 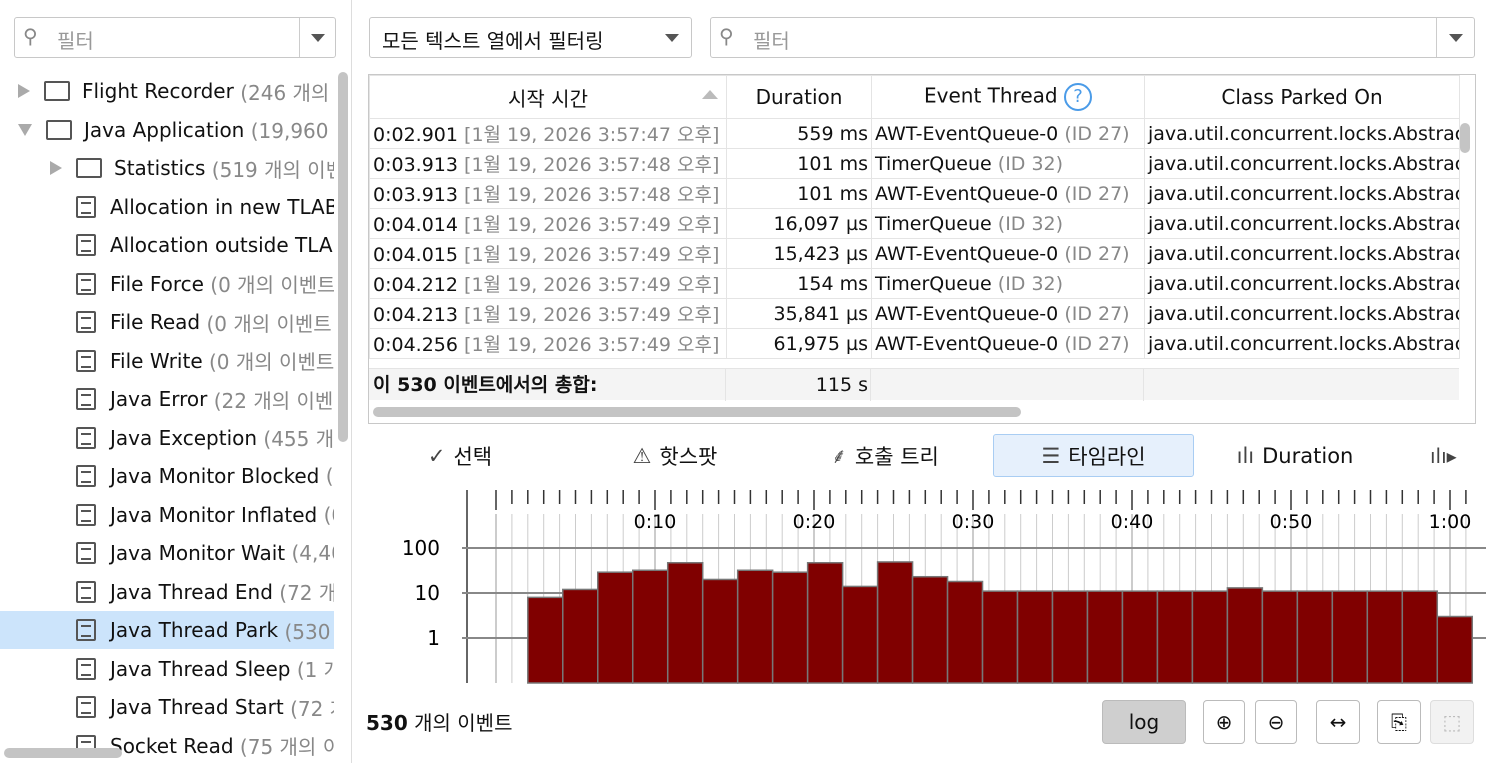 I want to click on tree-item: Java Monitor Blocked (0, so click(x=167, y=476).